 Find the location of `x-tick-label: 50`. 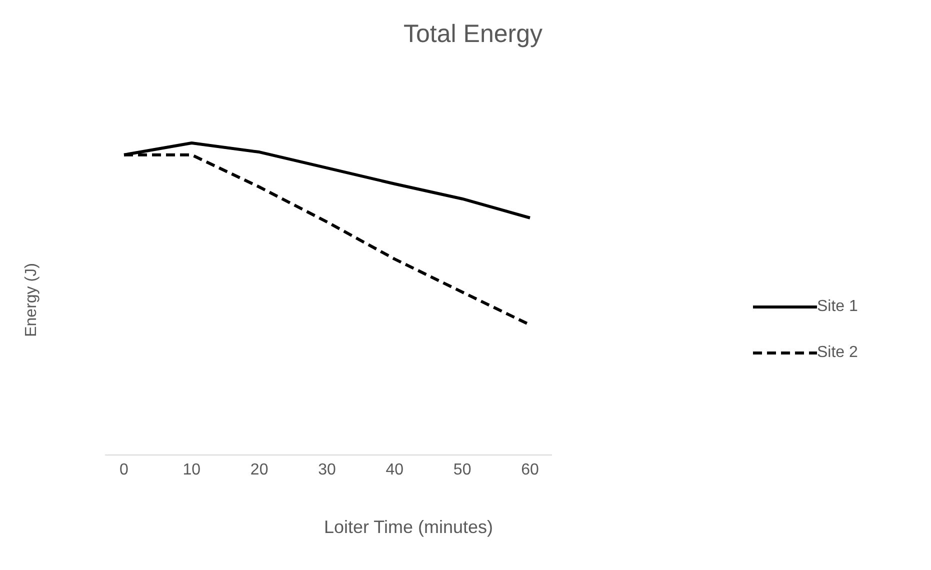

x-tick-label: 50 is located at coordinates (462, 469).